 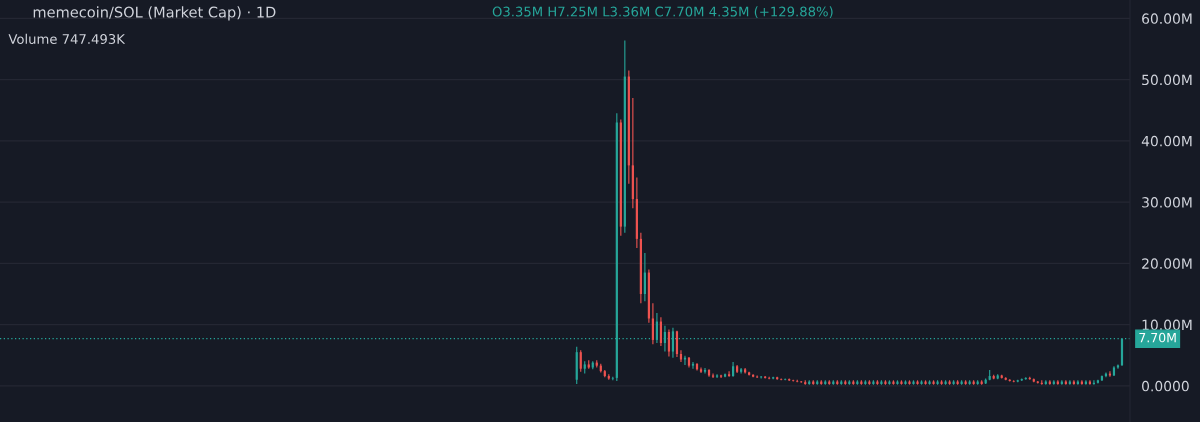 What do you see at coordinates (1167, 263) in the screenshot?
I see `y-tick-label: 20.00M` at bounding box center [1167, 263].